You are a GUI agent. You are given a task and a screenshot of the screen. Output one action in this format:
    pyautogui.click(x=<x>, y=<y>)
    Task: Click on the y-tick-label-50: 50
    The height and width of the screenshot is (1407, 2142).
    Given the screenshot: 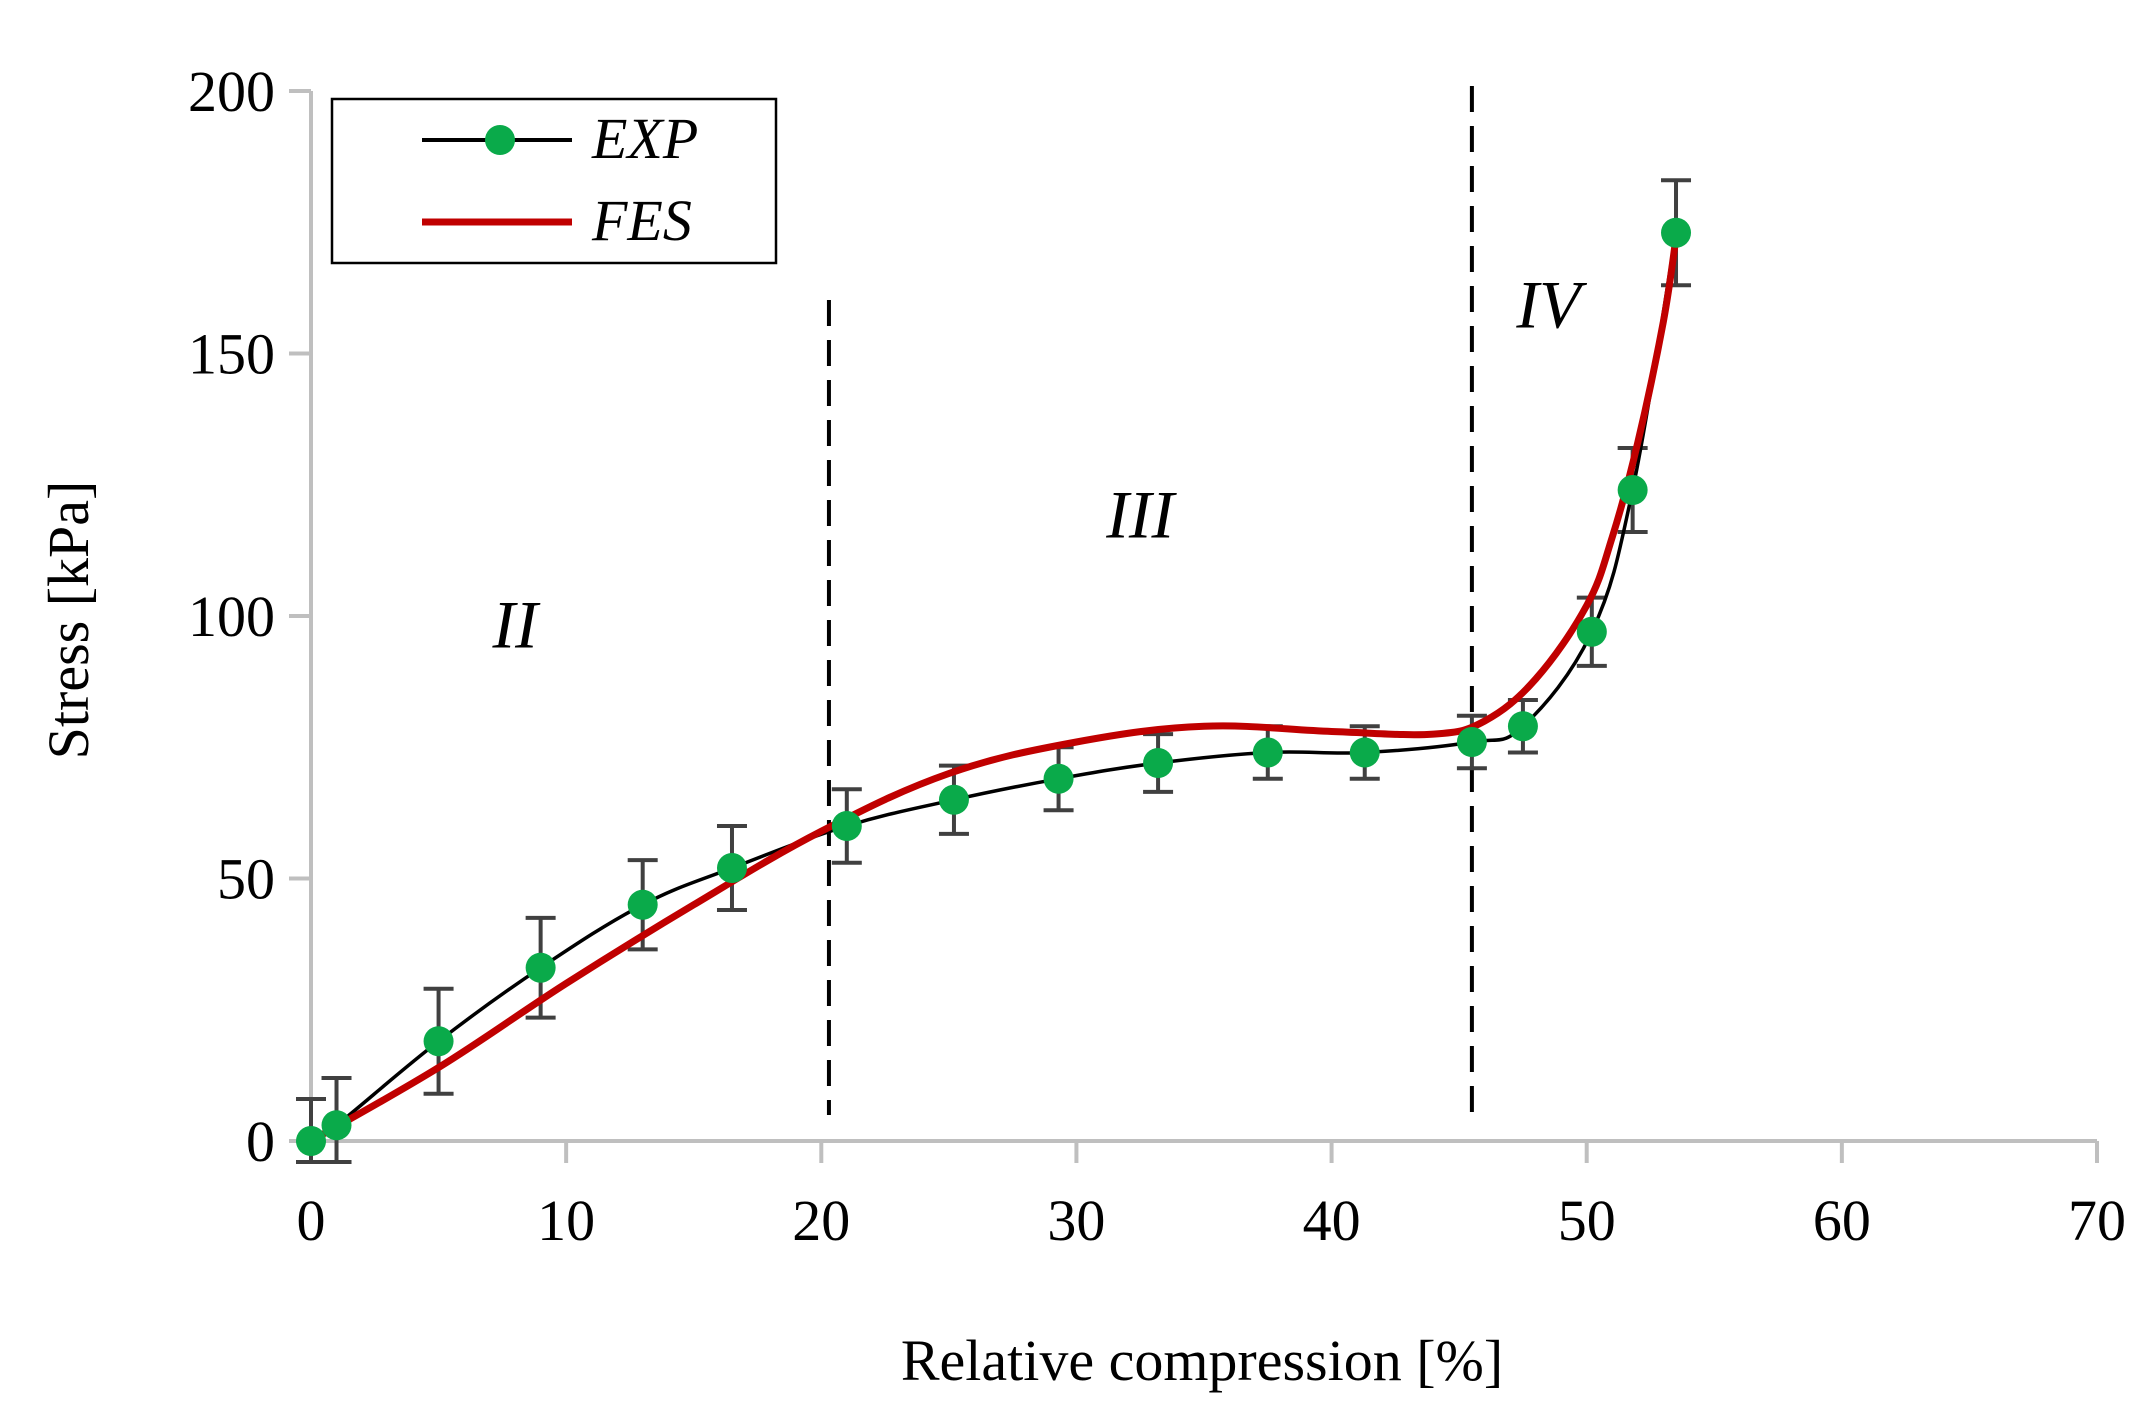 What is the action you would take?
    pyautogui.click(x=246, y=879)
    